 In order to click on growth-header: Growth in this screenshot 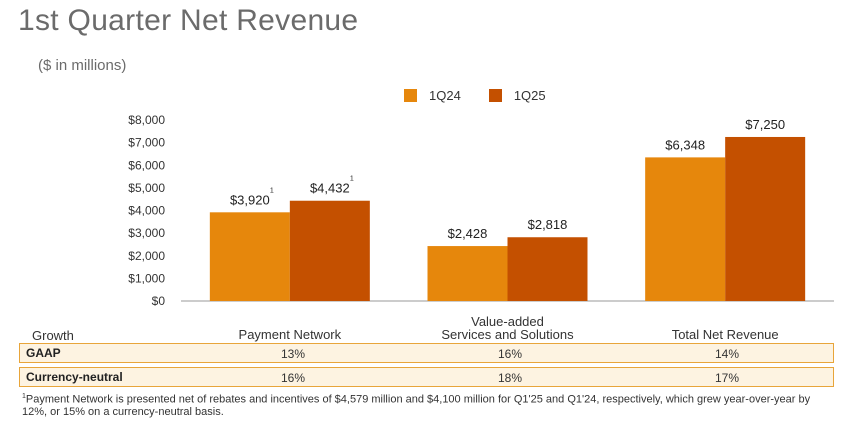, I will do `click(53, 335)`.